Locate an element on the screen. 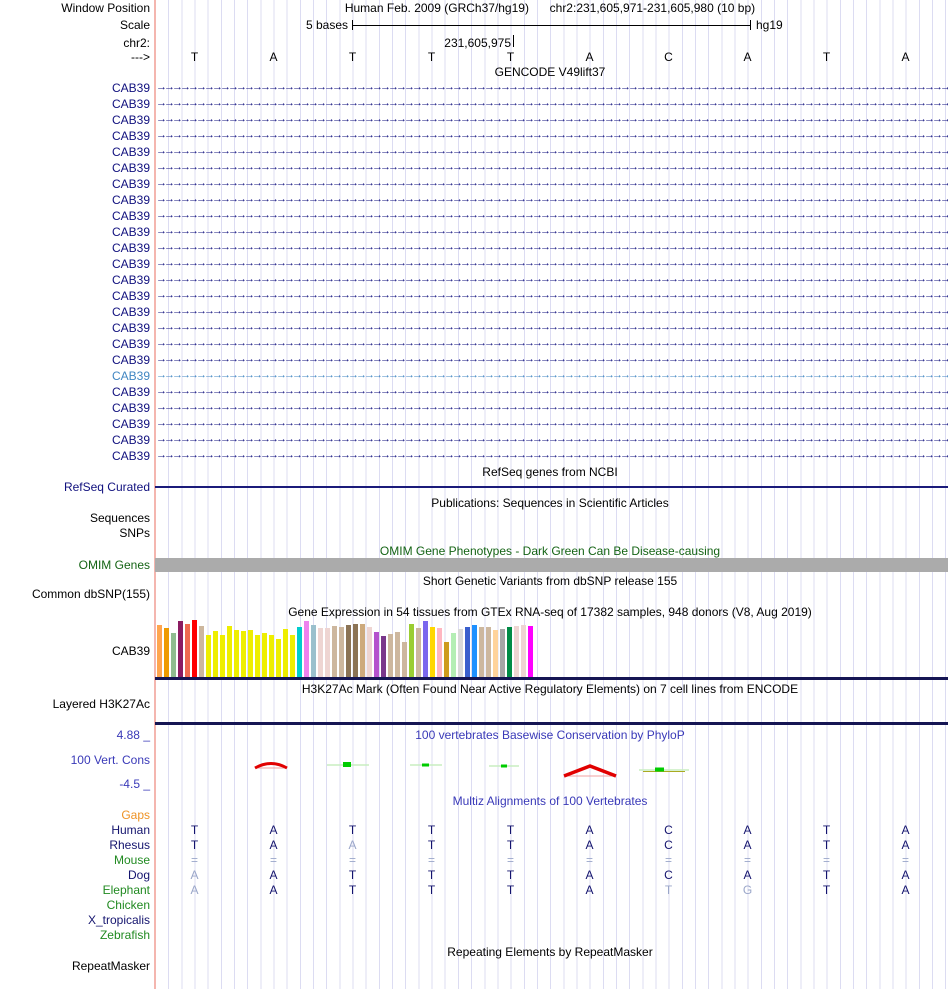 This screenshot has width=950, height=989. multiz-species-label-gaps: Gaps is located at coordinates (135, 815).